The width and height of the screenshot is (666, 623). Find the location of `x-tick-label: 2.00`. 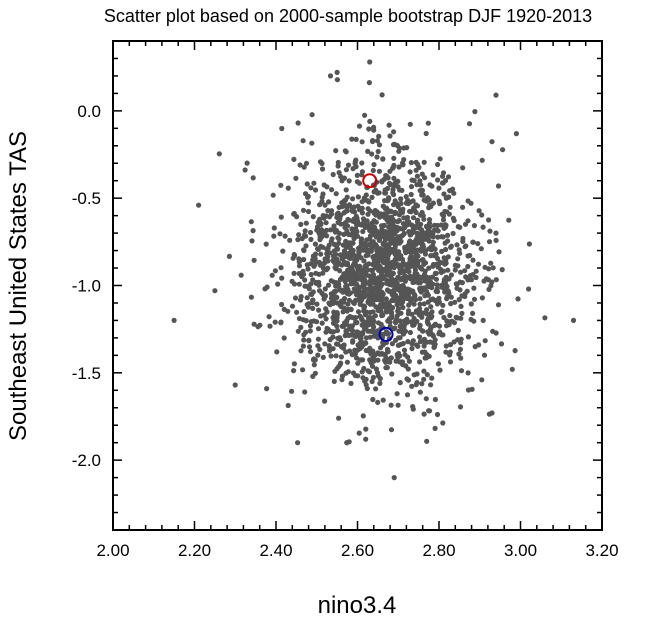

x-tick-label: 2.00 is located at coordinates (112, 550).